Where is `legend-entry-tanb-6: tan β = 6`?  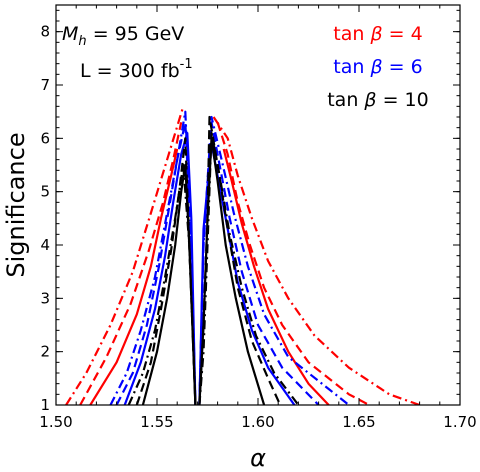
legend-entry-tanb-6: tan β = 6 is located at coordinates (377, 67).